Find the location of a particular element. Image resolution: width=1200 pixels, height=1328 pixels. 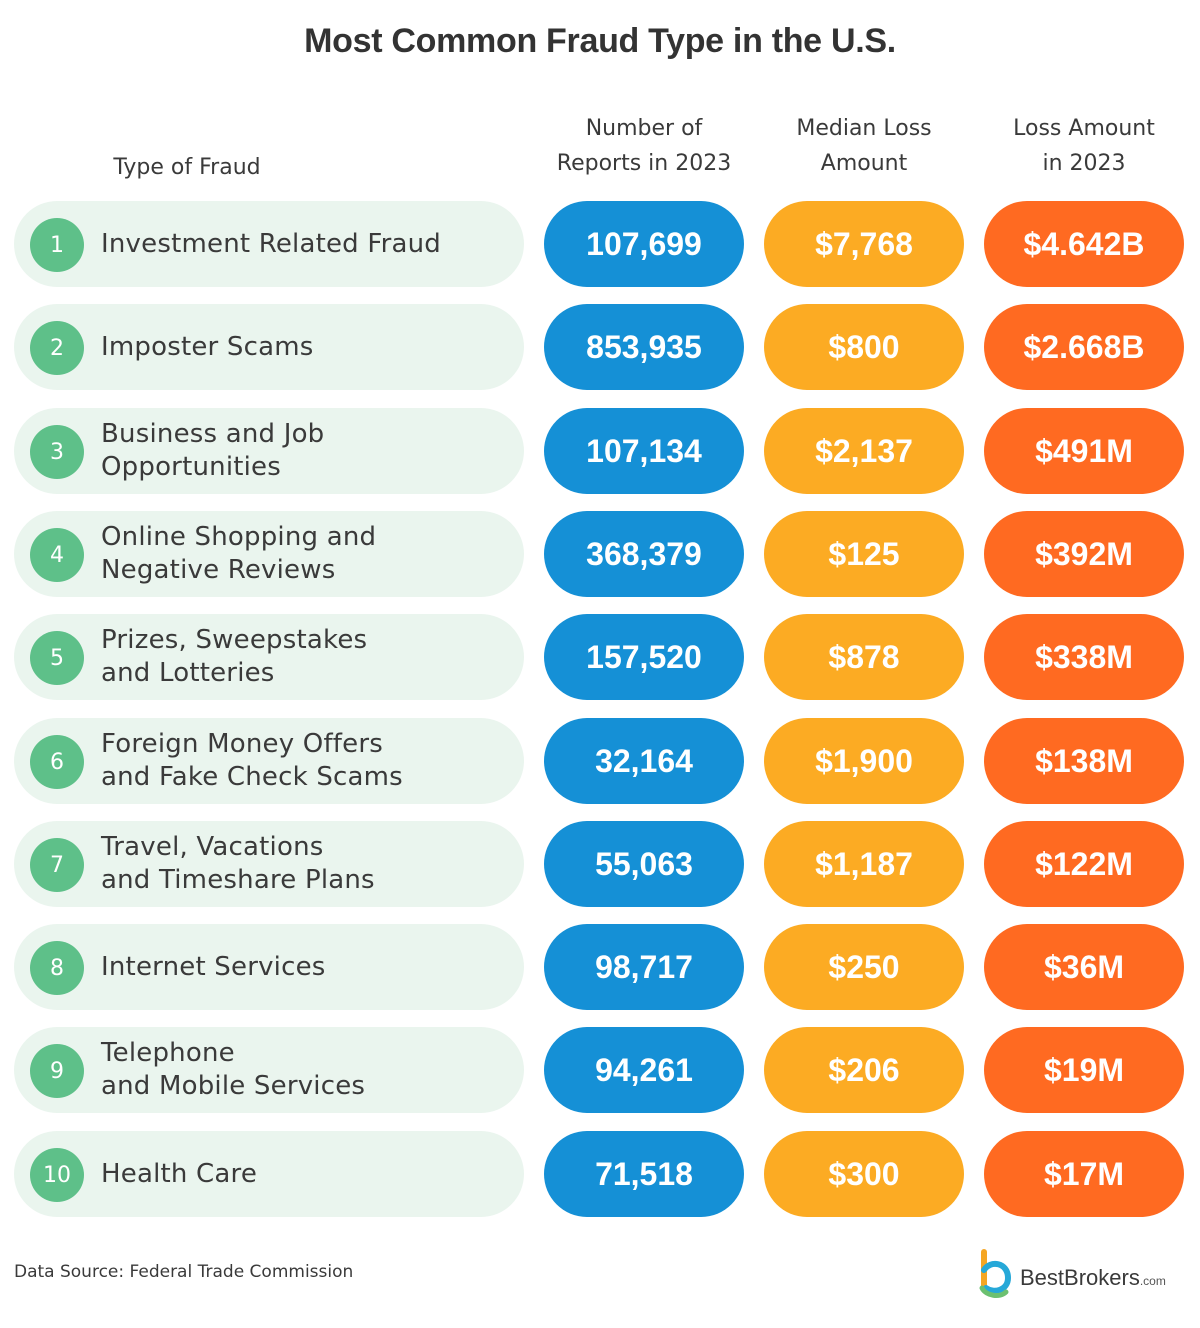

fraud-type-label: Prizes, Sweepstakes and Lotteries is located at coordinates (234, 656).